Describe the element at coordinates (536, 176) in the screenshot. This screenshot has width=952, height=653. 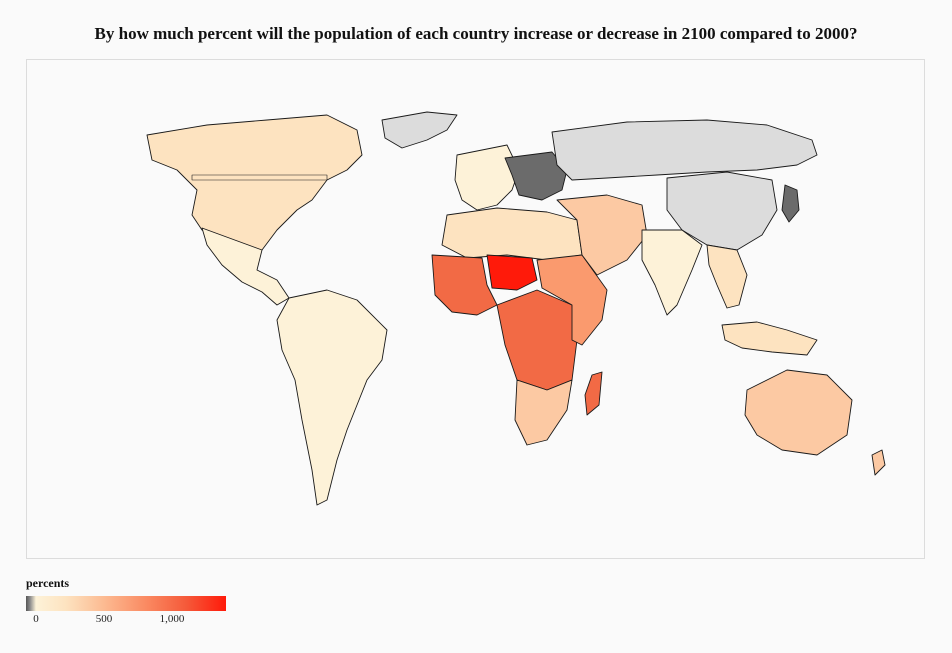
I see `eastern-europe-region` at that location.